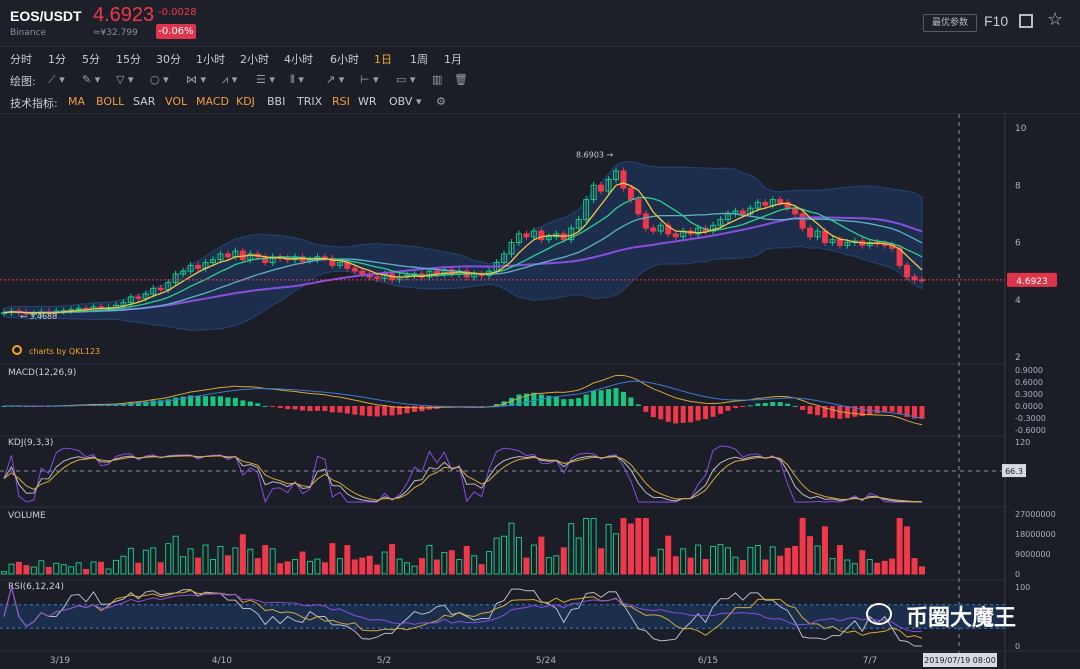 Image resolution: width=1080 pixels, height=669 pixels. What do you see at coordinates (1033, 554) in the screenshot?
I see `volume-tick: 9000000` at bounding box center [1033, 554].